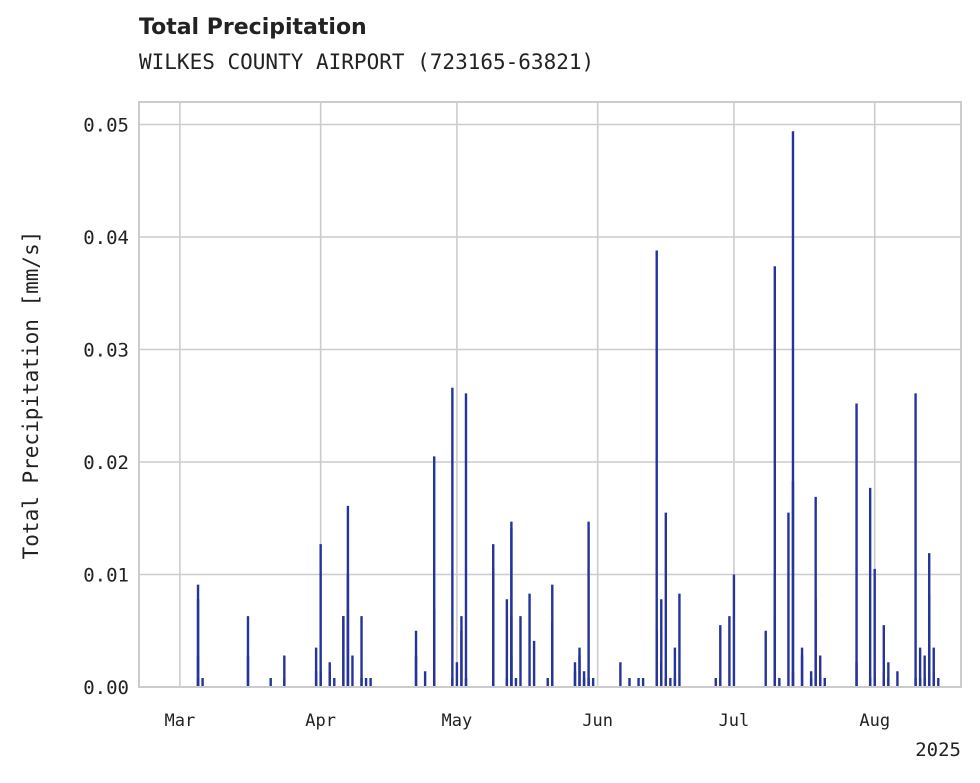 The image size is (980, 783). I want to click on x-axis-ticks: Mar Apr May Jun Jul Aug, so click(528, 721).